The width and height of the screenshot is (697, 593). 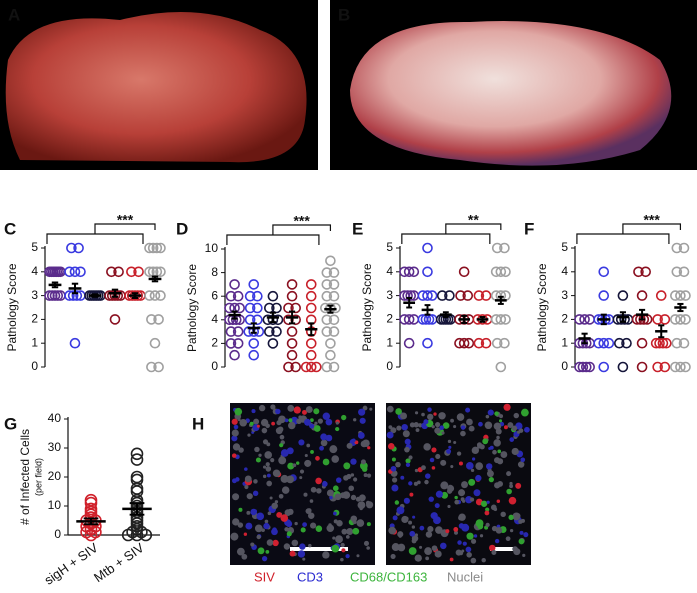 I want to click on lung-a, so click(x=156, y=87).